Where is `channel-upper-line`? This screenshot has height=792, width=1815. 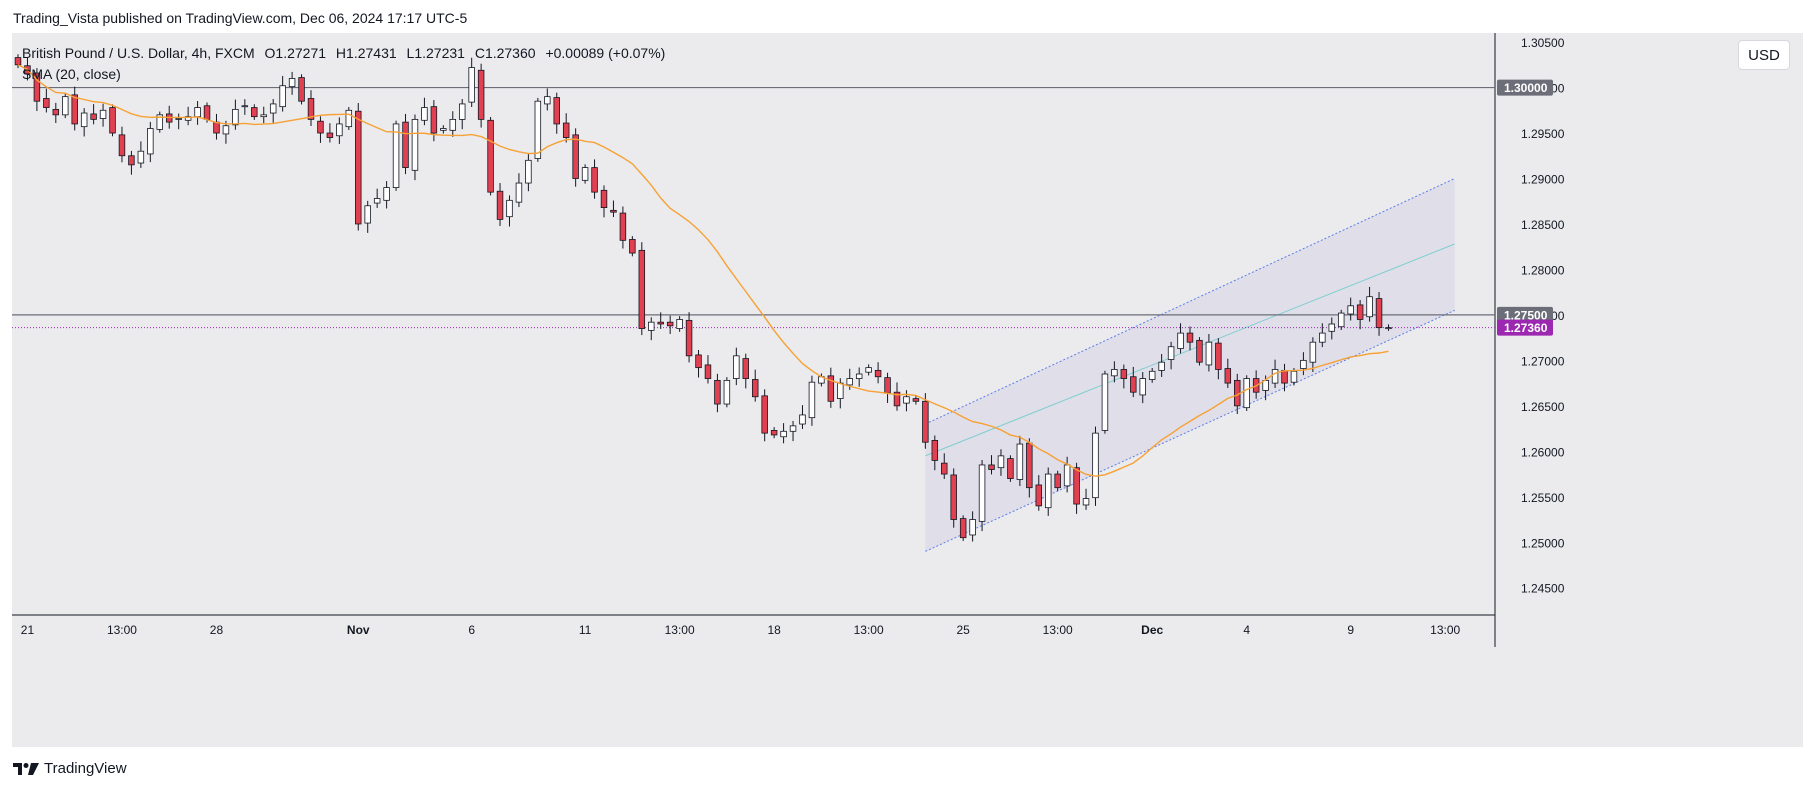
channel-upper-line is located at coordinates (1190, 301).